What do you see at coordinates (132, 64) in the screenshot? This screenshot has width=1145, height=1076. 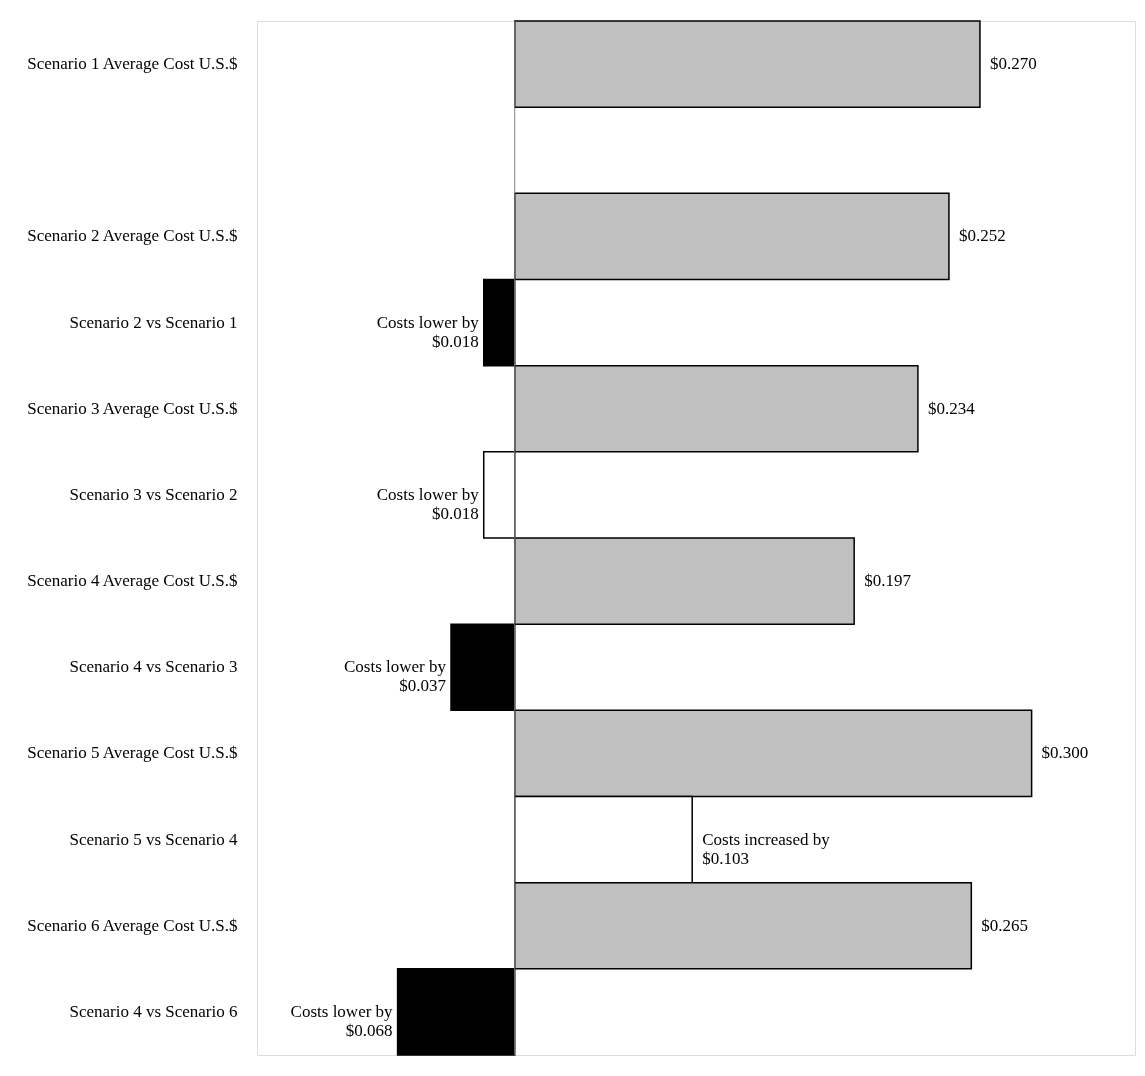 I see `y-tick-label: Scenario 1 Average Cost U.S.$` at bounding box center [132, 64].